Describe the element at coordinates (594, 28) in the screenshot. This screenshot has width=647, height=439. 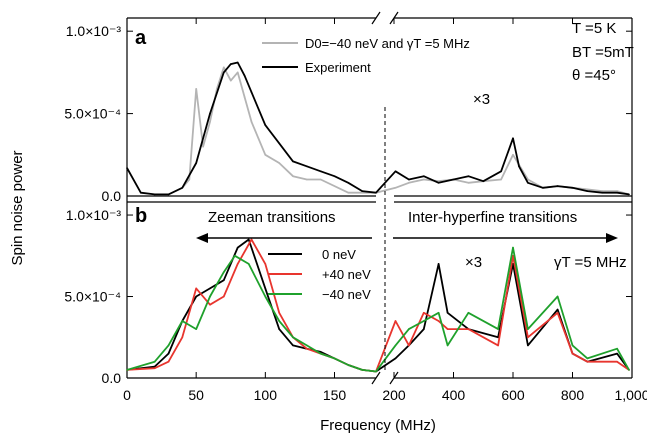
I see `param-temperature: T =5 K` at that location.